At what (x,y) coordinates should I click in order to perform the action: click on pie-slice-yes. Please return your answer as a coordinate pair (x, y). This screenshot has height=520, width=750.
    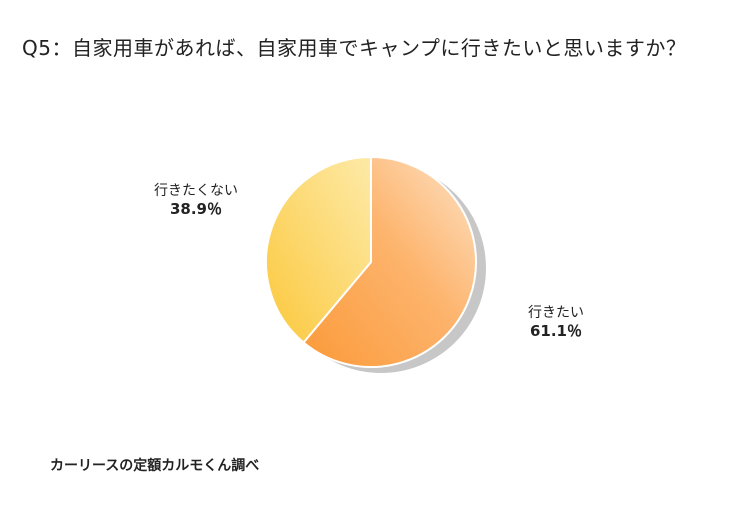
    Looking at the image, I should click on (389, 262).